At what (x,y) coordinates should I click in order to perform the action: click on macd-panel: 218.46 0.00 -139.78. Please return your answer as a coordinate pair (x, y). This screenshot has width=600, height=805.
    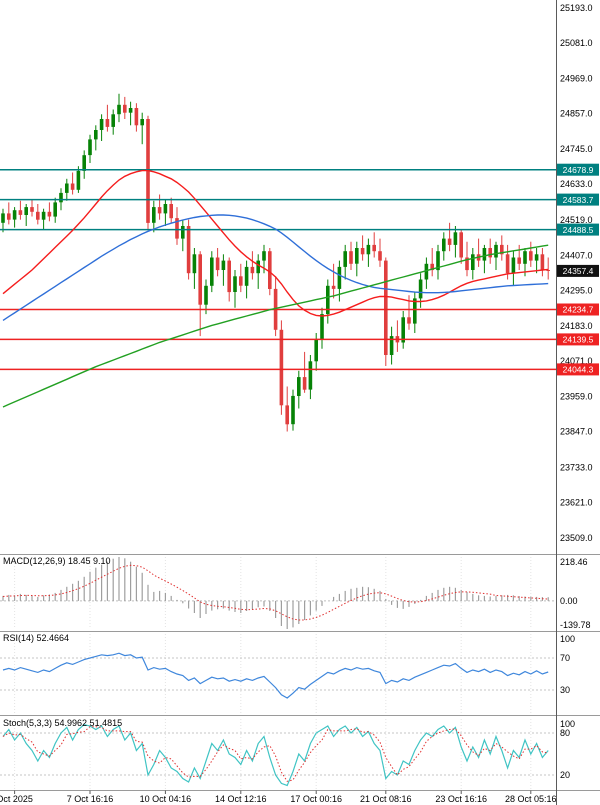
    Looking at the image, I should click on (295, 593).